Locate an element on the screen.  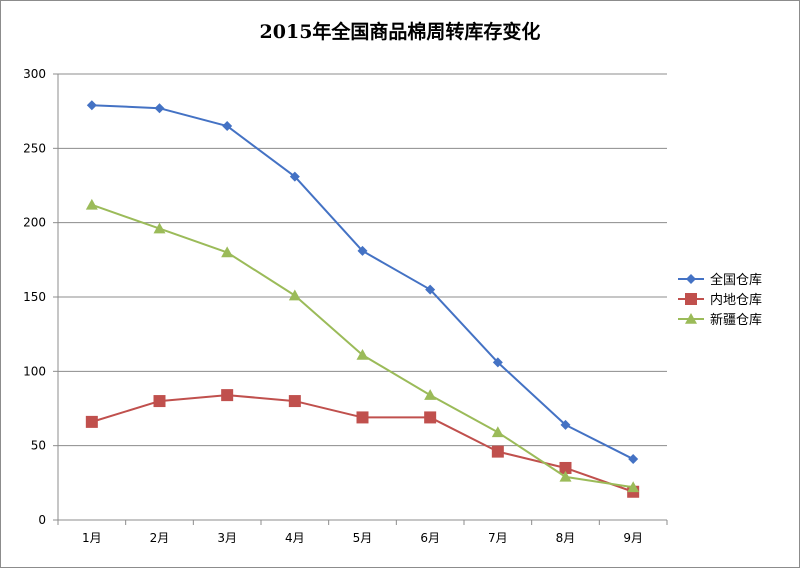
legend-entry-3: 新疆仓库 is located at coordinates (720, 320).